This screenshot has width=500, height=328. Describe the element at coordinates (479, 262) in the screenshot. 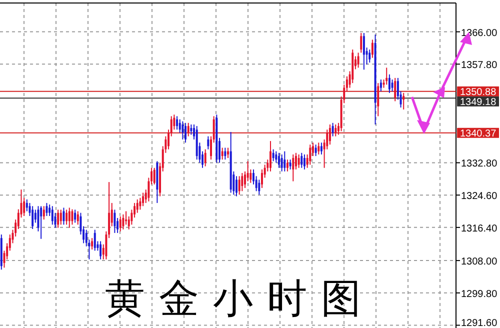

I see `y-tick-label: 1308.00` at that location.